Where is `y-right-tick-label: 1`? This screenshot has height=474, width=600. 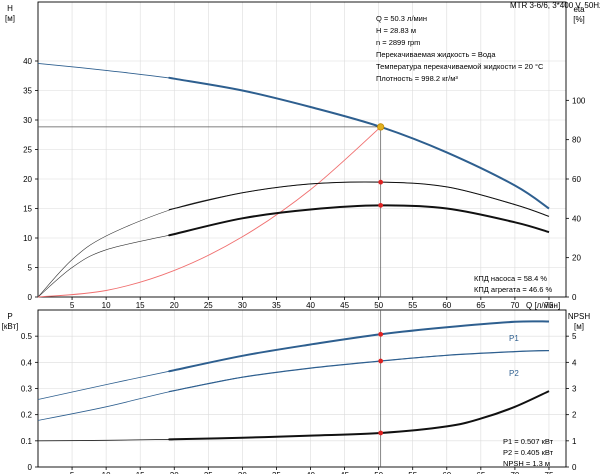
y-right-tick-label: 1 is located at coordinates (574, 441).